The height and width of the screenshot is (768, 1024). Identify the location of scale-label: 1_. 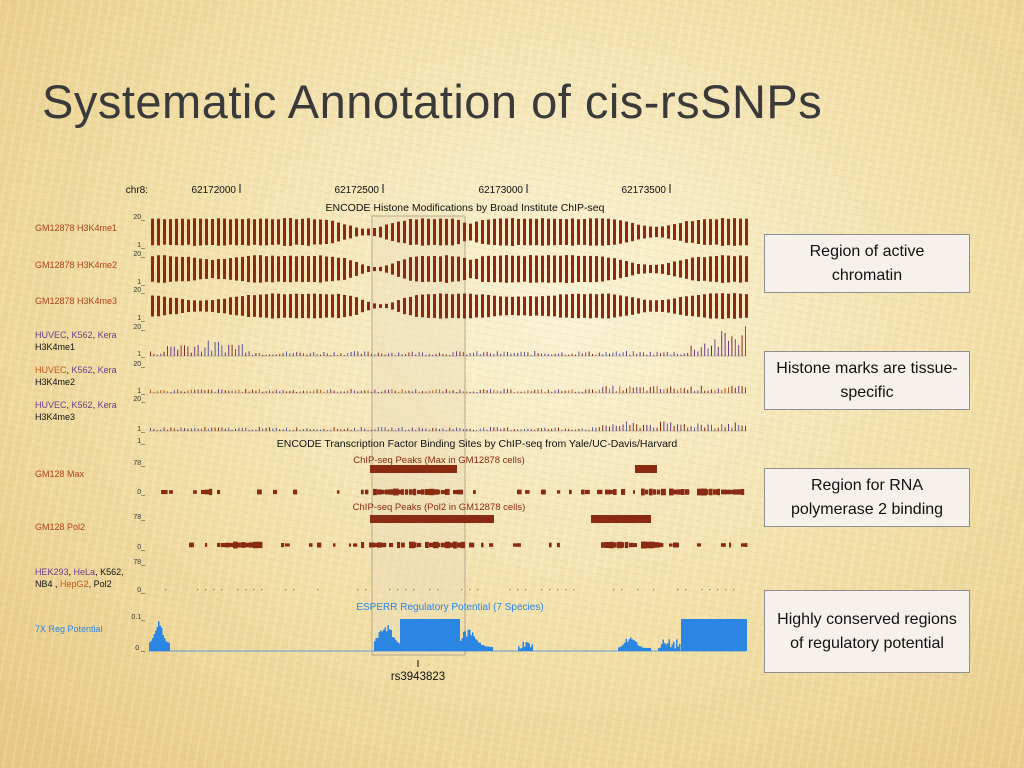
(141, 429).